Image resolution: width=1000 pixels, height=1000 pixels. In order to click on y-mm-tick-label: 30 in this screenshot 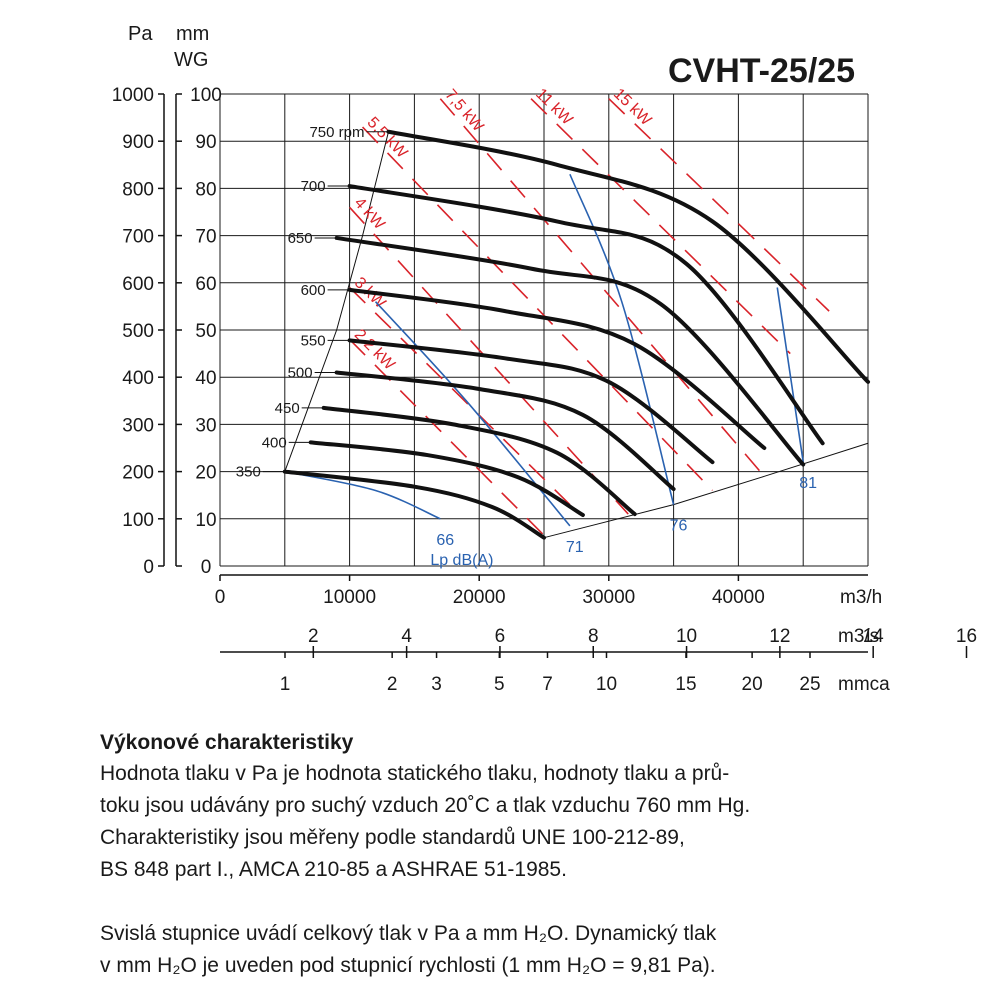, I will do `click(205, 425)`.